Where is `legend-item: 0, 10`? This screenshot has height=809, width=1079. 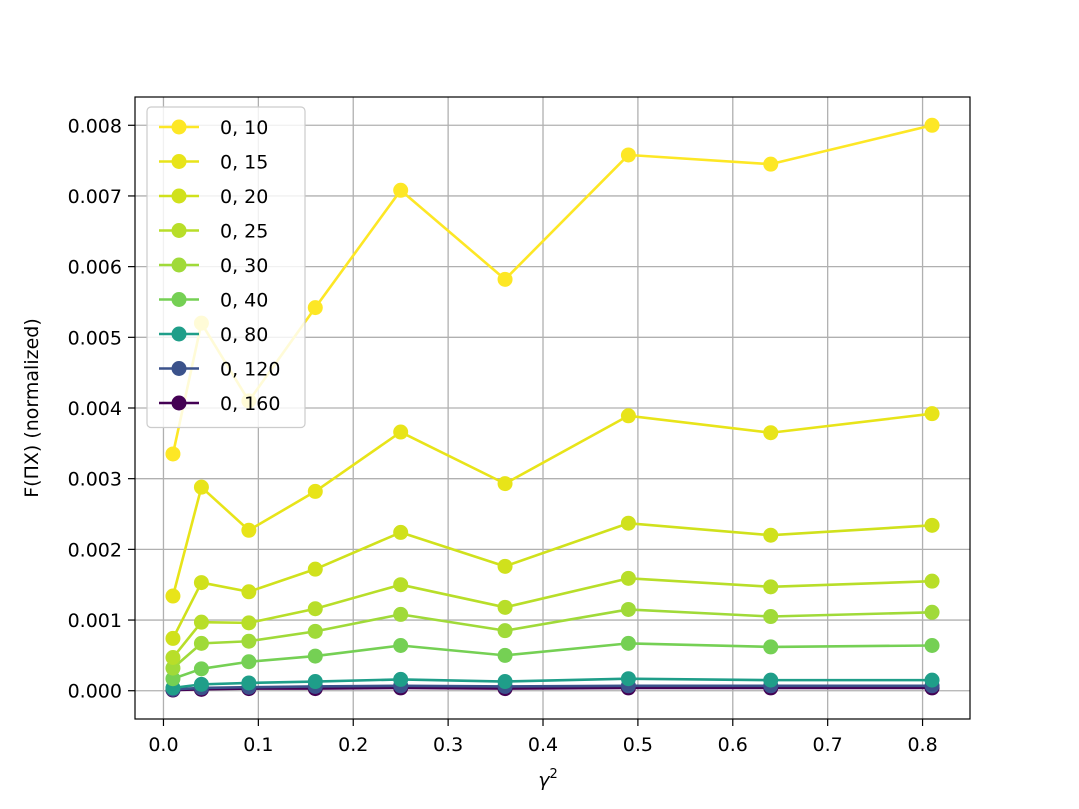 legend-item: 0, 10 is located at coordinates (213, 128).